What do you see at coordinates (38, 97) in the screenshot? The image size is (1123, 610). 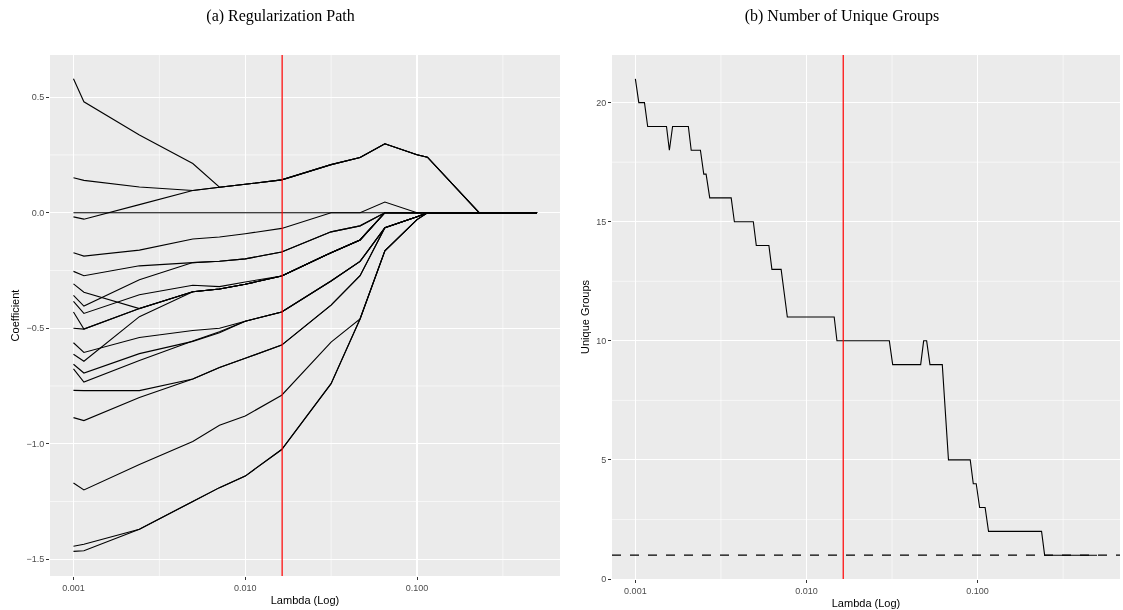 I see `y-tick-label: 0.5` at bounding box center [38, 97].